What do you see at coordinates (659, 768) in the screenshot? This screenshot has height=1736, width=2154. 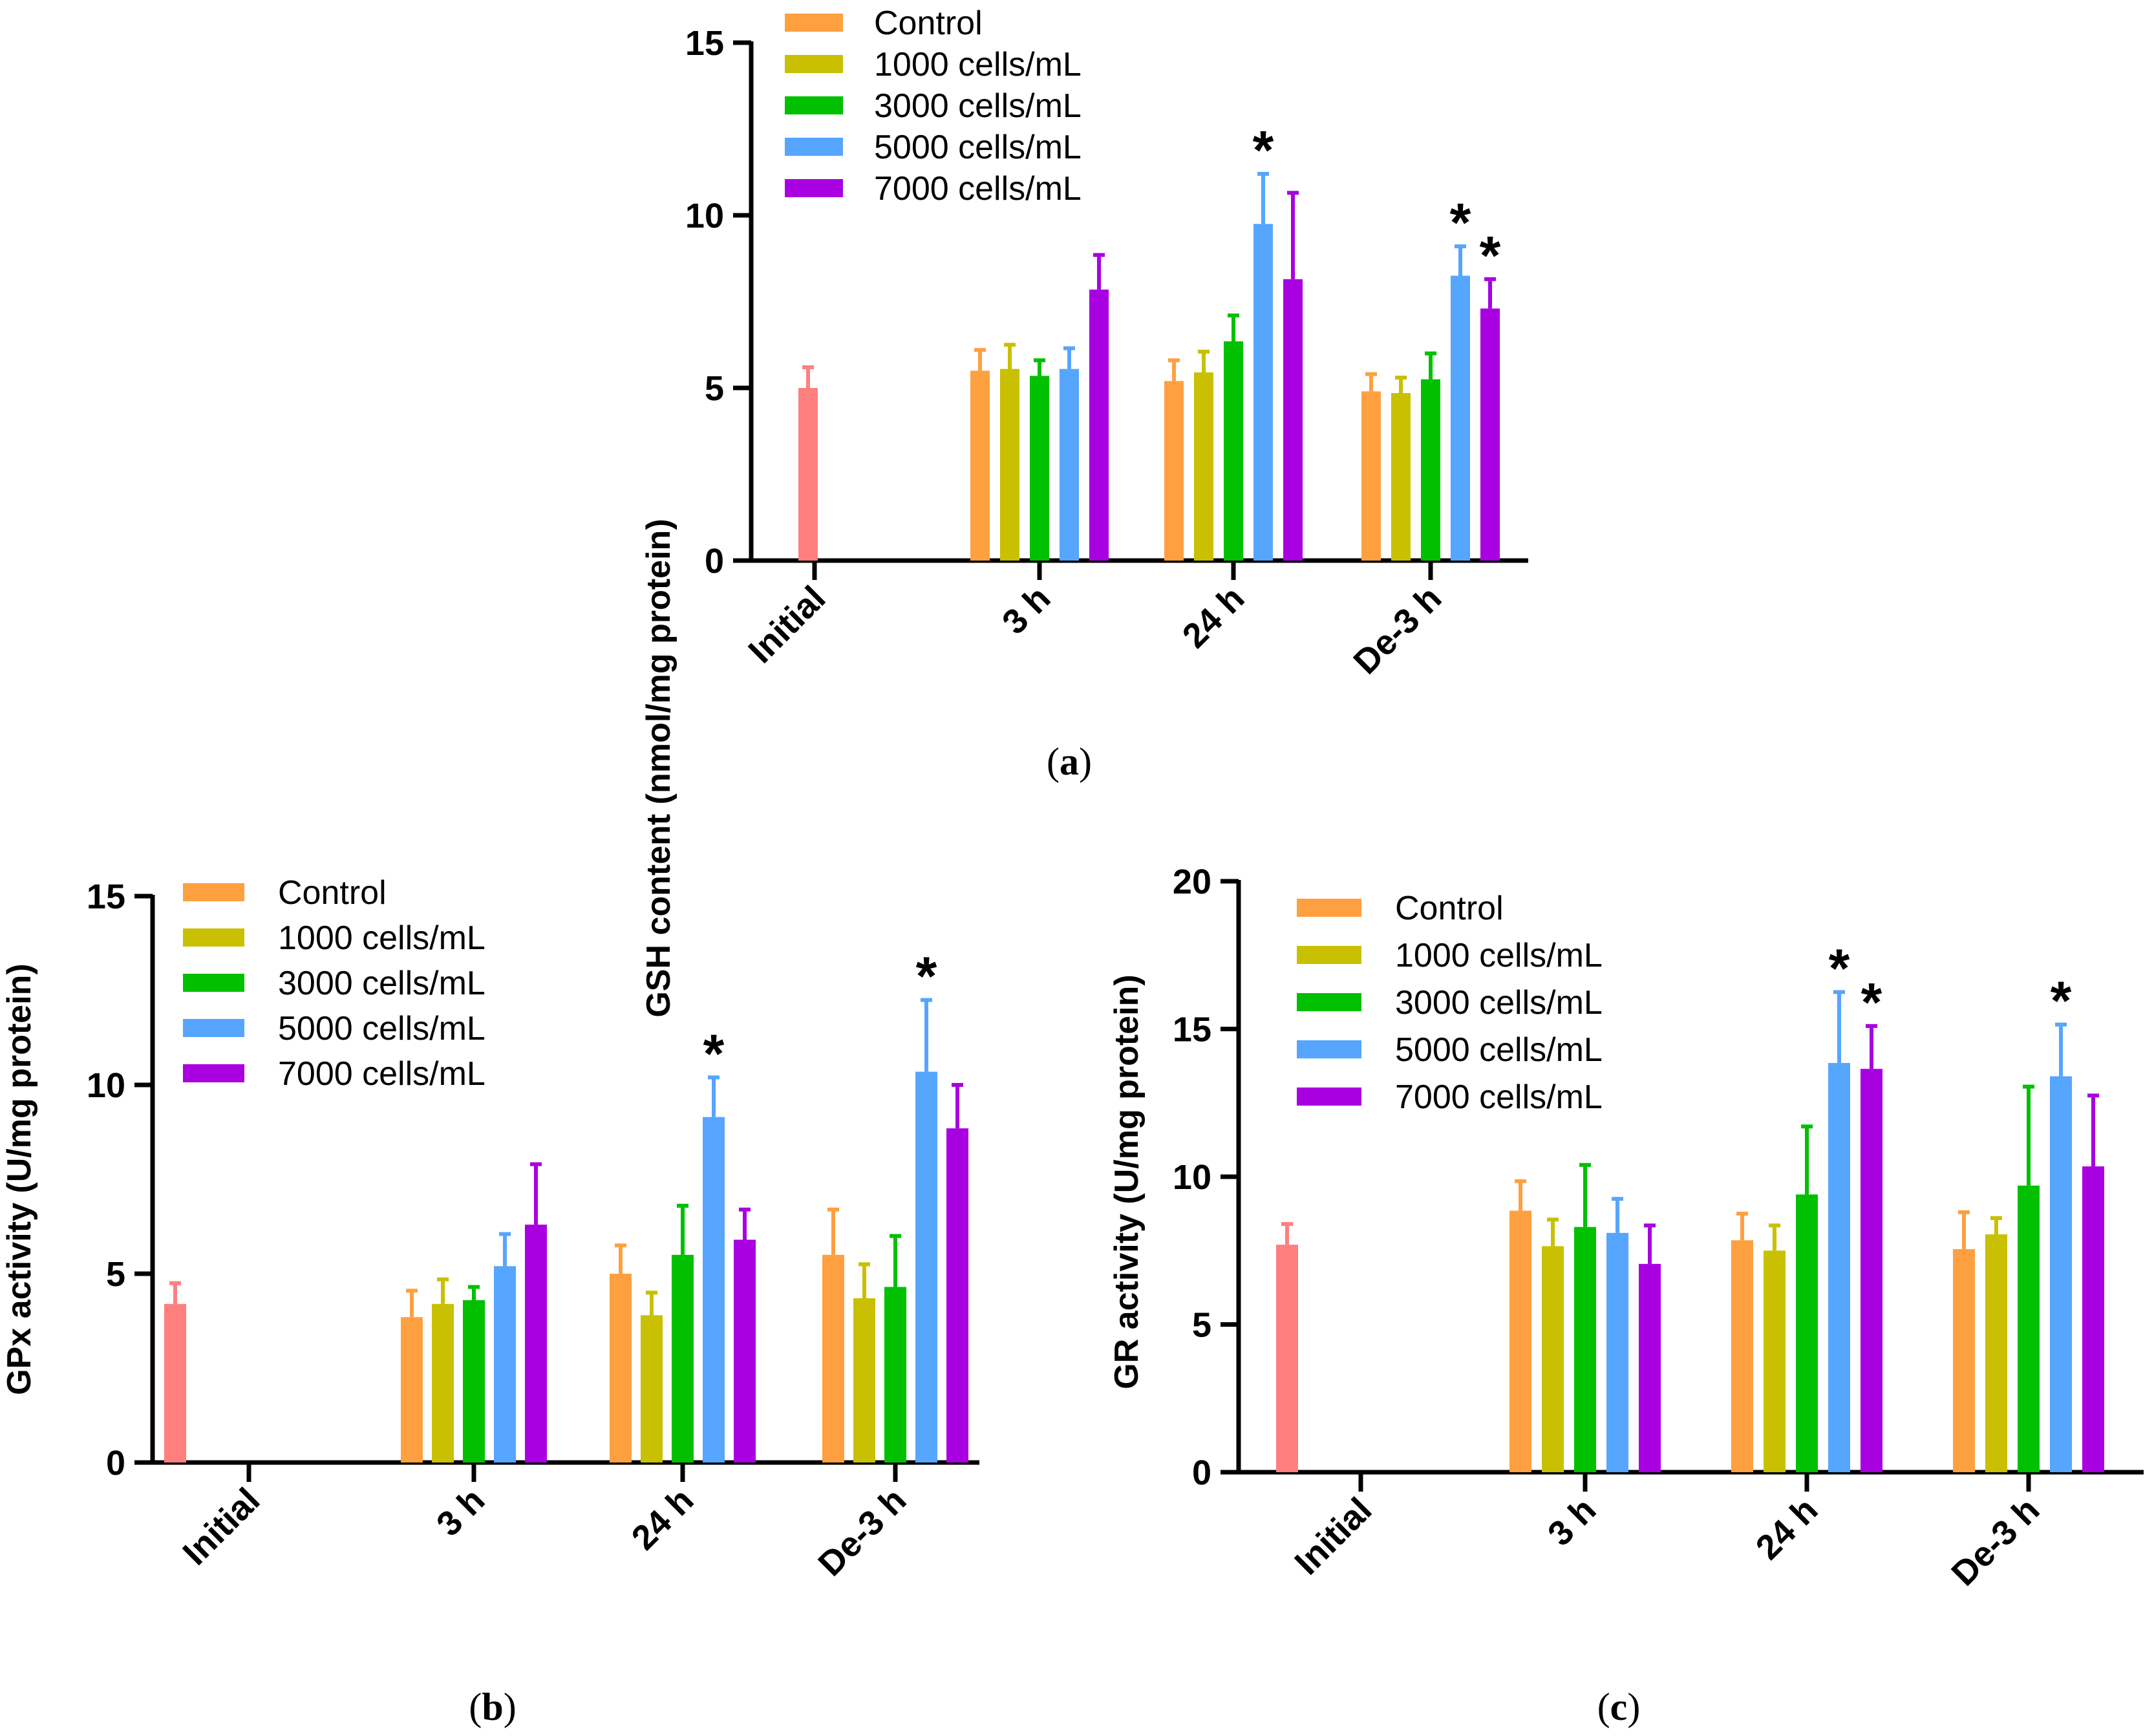 I see `y-axis-label: GSH content (nmol/mg protein)` at bounding box center [659, 768].